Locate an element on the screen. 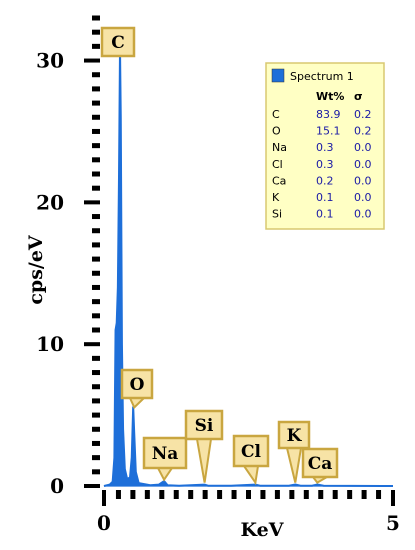  peak-label-text: O is located at coordinates (137, 385).